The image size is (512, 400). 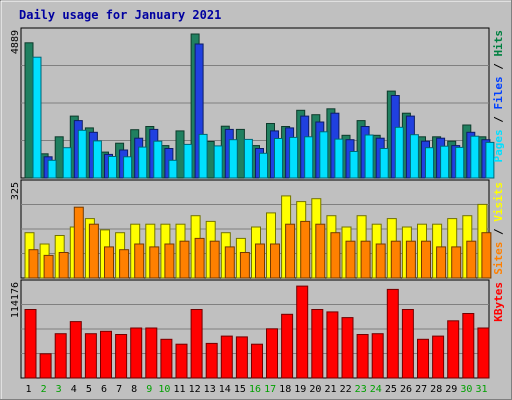 What do you see at coordinates (466, 389) in the screenshot?
I see `x-tick-label-30: 30` at bounding box center [466, 389].